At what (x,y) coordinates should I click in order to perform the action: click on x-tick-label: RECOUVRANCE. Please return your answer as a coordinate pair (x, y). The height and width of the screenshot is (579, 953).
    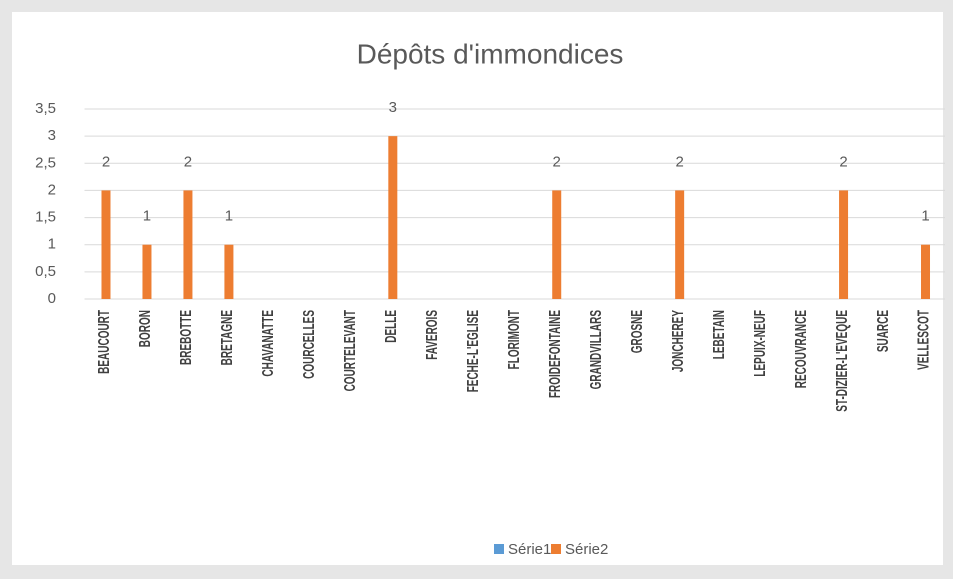
    Looking at the image, I should click on (800, 349).